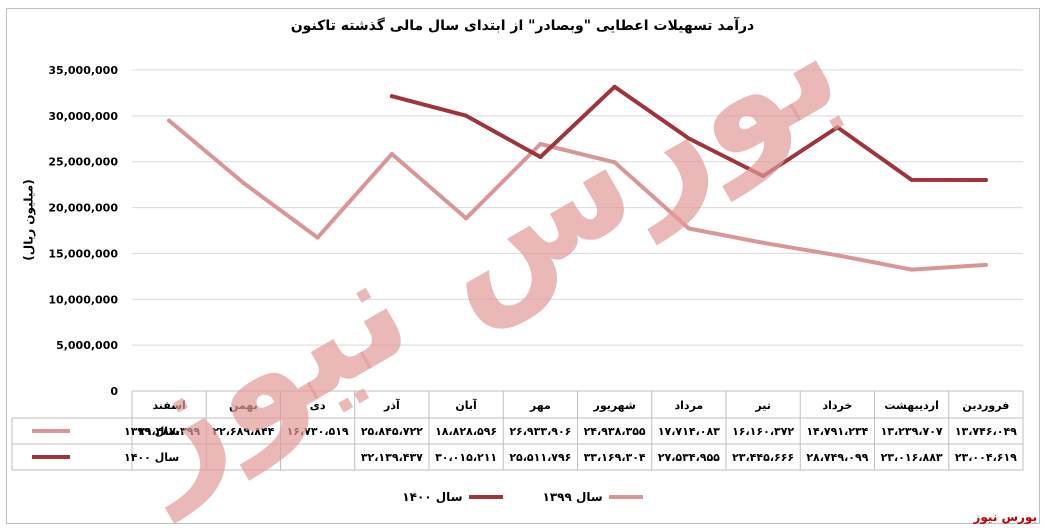 Image resolution: width=1045 pixels, height=528 pixels. What do you see at coordinates (83, 299) in the screenshot?
I see `y-tick-label-2: 10,000,000` at bounding box center [83, 299].